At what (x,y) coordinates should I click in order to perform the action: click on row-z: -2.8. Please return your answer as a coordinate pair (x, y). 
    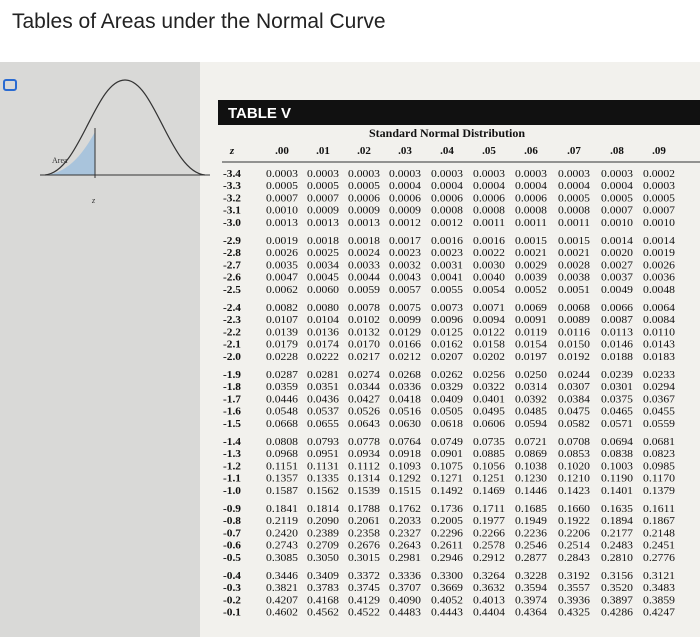
    Looking at the image, I should click on (232, 253).